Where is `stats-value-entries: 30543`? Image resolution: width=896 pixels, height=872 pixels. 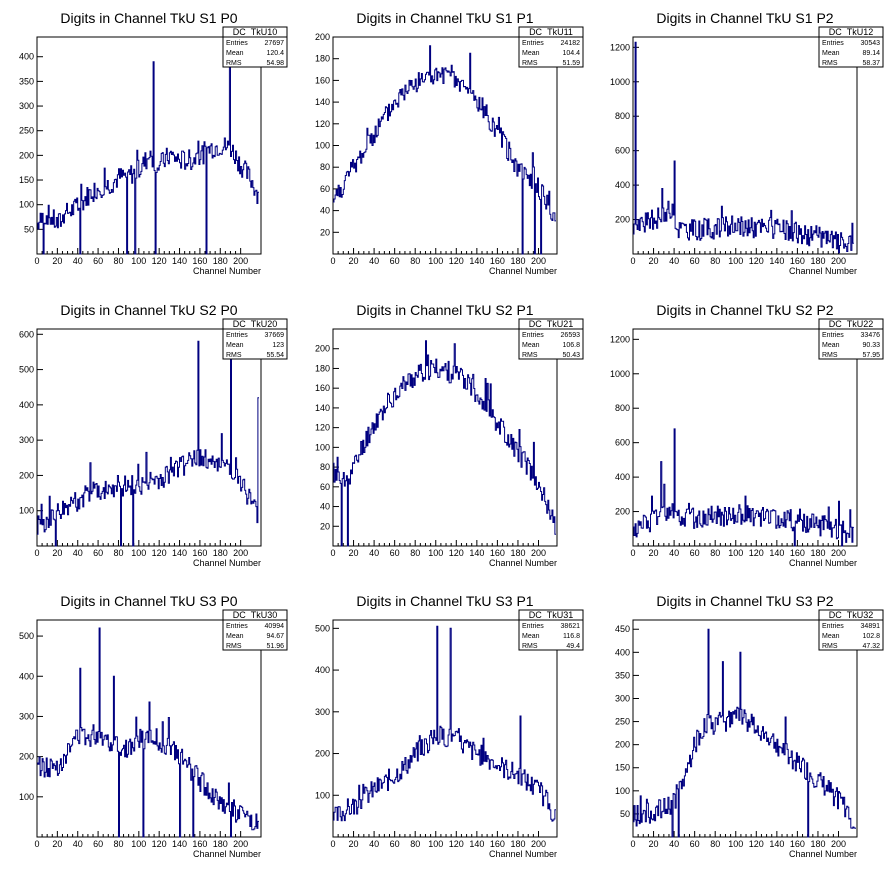
stats-value-entries: 30543 is located at coordinates (871, 43).